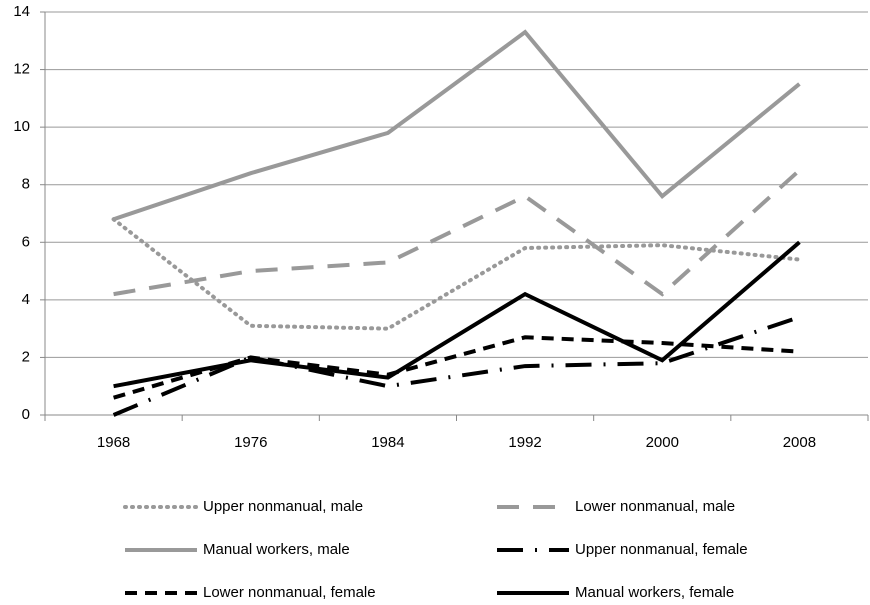 This screenshot has width=870, height=605. What do you see at coordinates (21, 126) in the screenshot?
I see `y-tick-label: 10` at bounding box center [21, 126].